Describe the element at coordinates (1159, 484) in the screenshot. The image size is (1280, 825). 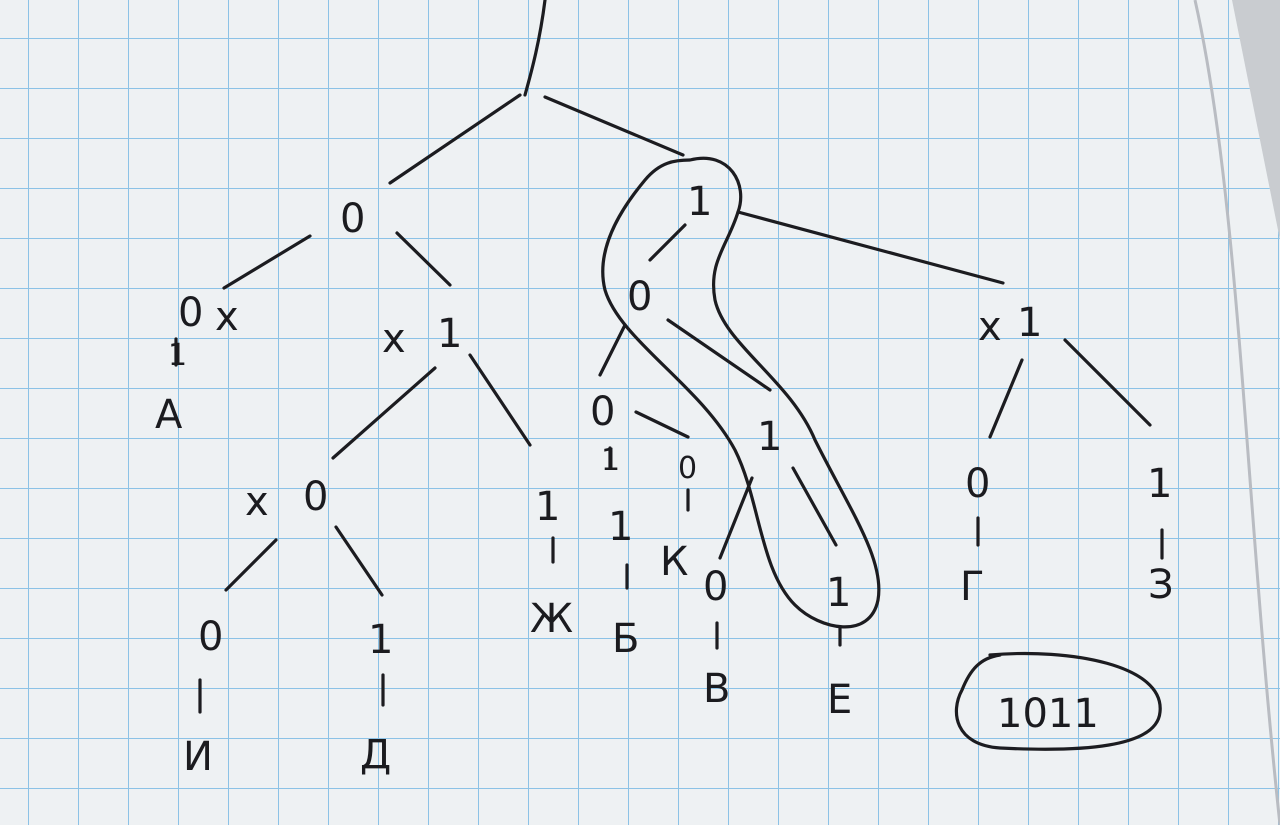
I see `z-bit: 1` at that location.